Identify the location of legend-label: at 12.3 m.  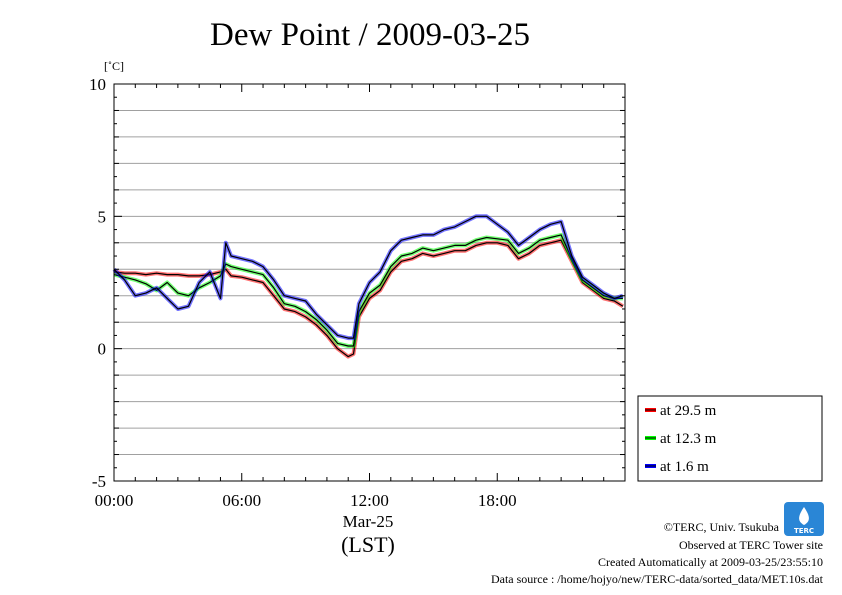
(688, 439).